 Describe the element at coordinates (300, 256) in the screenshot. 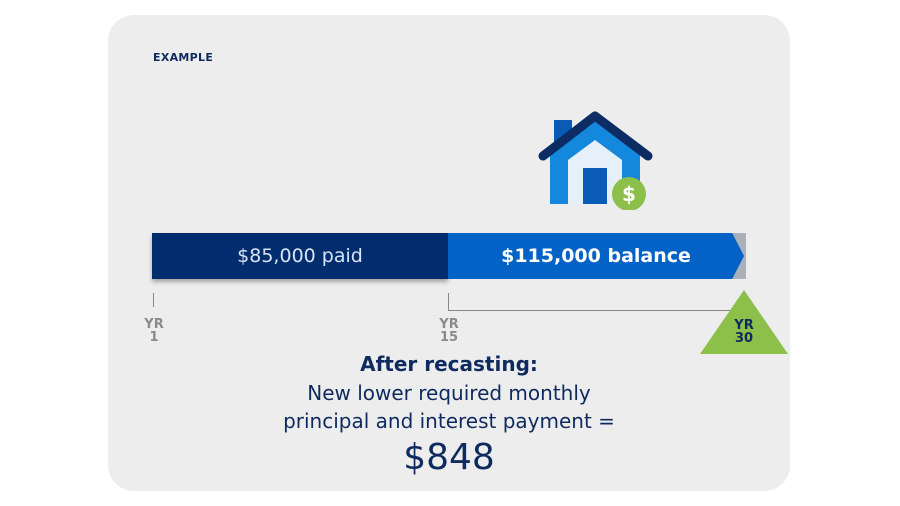

I see `paid-segment: $85,000 paid` at that location.